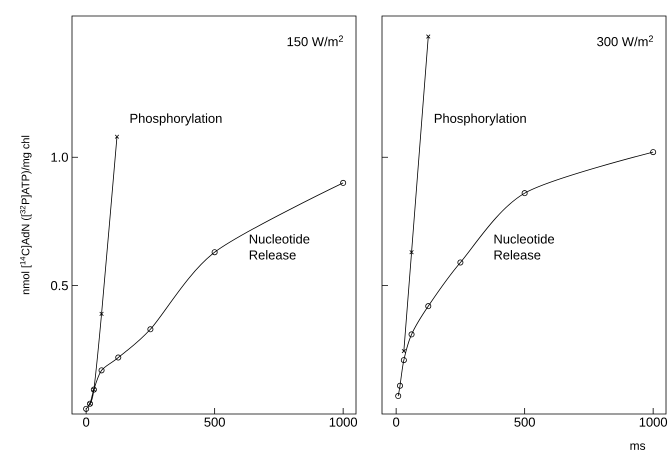  Describe the element at coordinates (59, 285) in the screenshot. I see `y-tick-label: 0.5` at that location.